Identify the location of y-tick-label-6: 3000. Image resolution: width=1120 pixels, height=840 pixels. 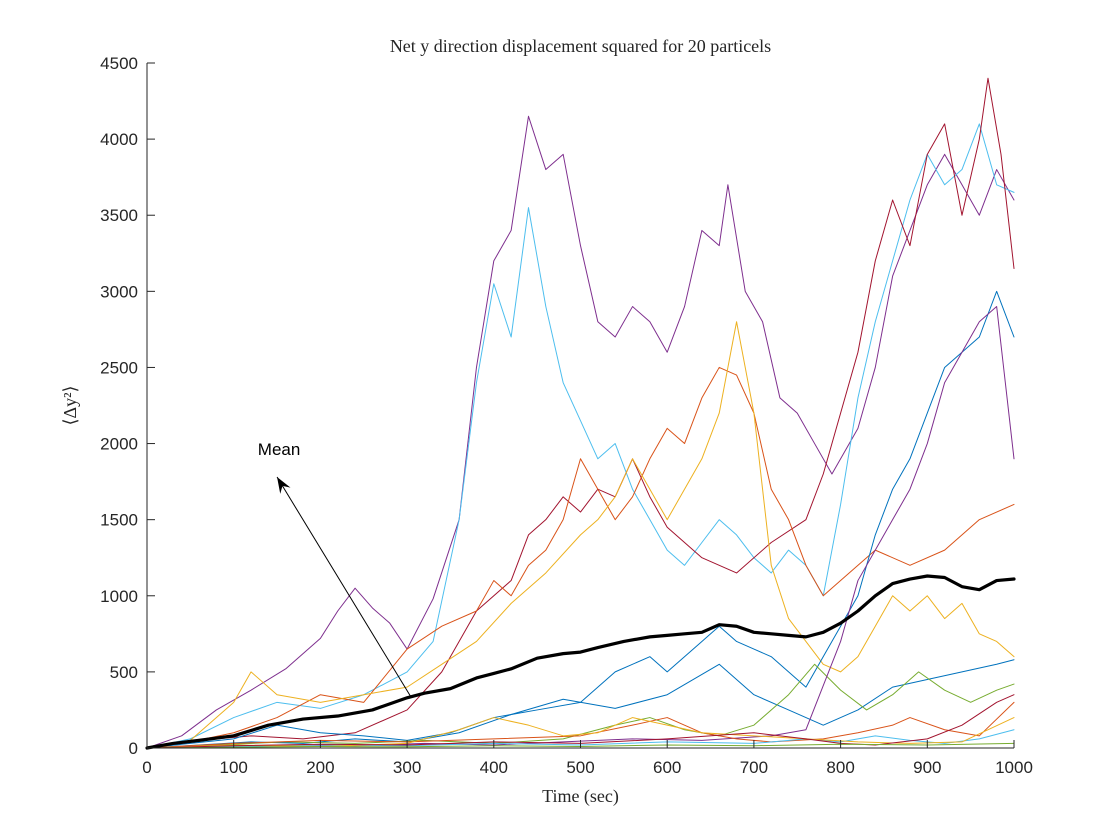
(119, 291).